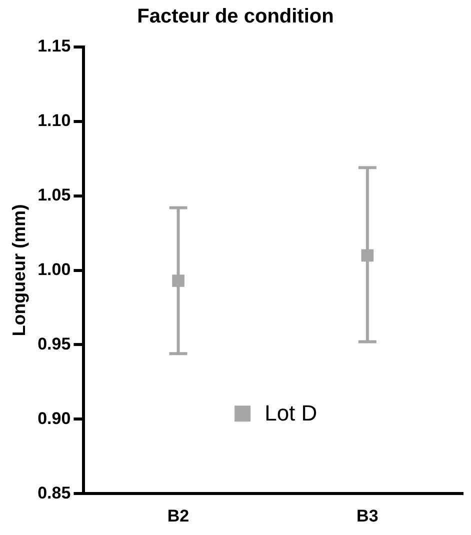 This screenshot has width=471, height=535. Describe the element at coordinates (54, 269) in the screenshot. I see `y-tick-label: 1.00` at that location.